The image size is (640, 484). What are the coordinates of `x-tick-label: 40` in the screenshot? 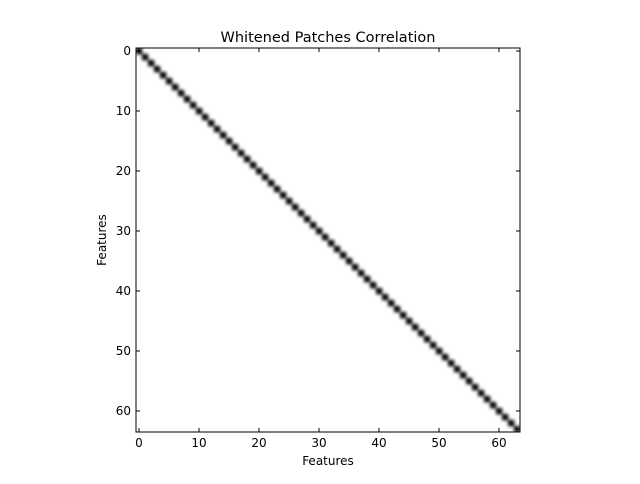 It's located at (378, 443).